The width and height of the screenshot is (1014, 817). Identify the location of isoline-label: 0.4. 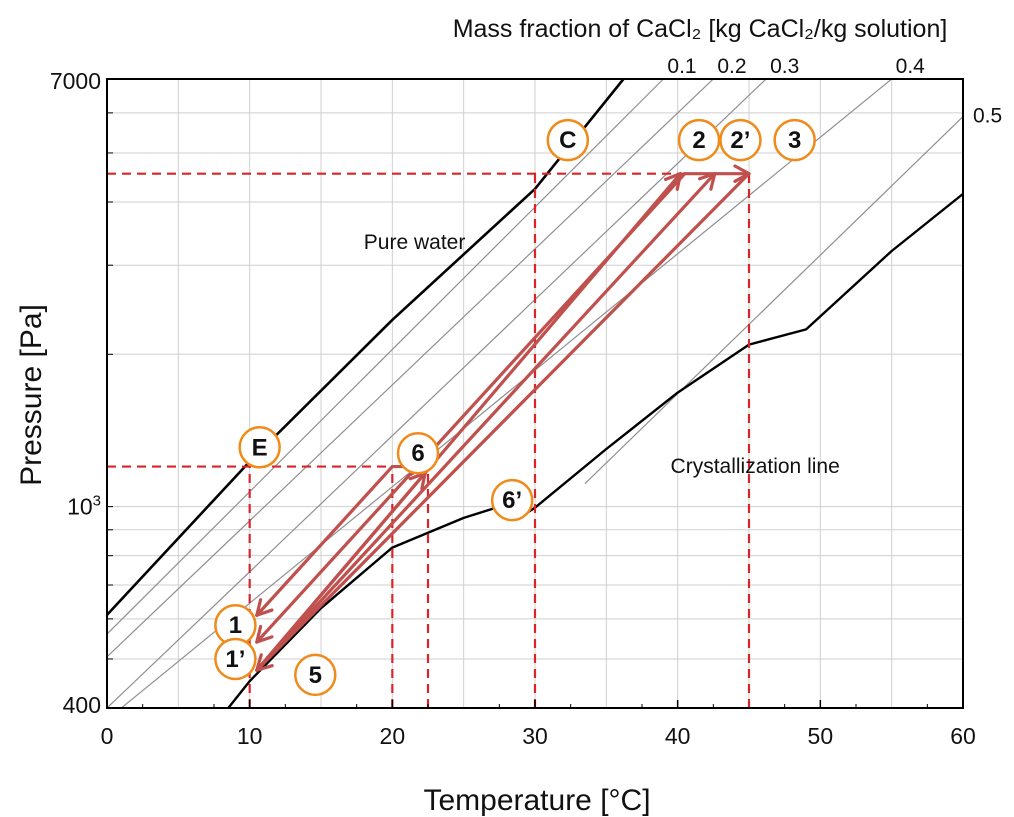
(911, 66).